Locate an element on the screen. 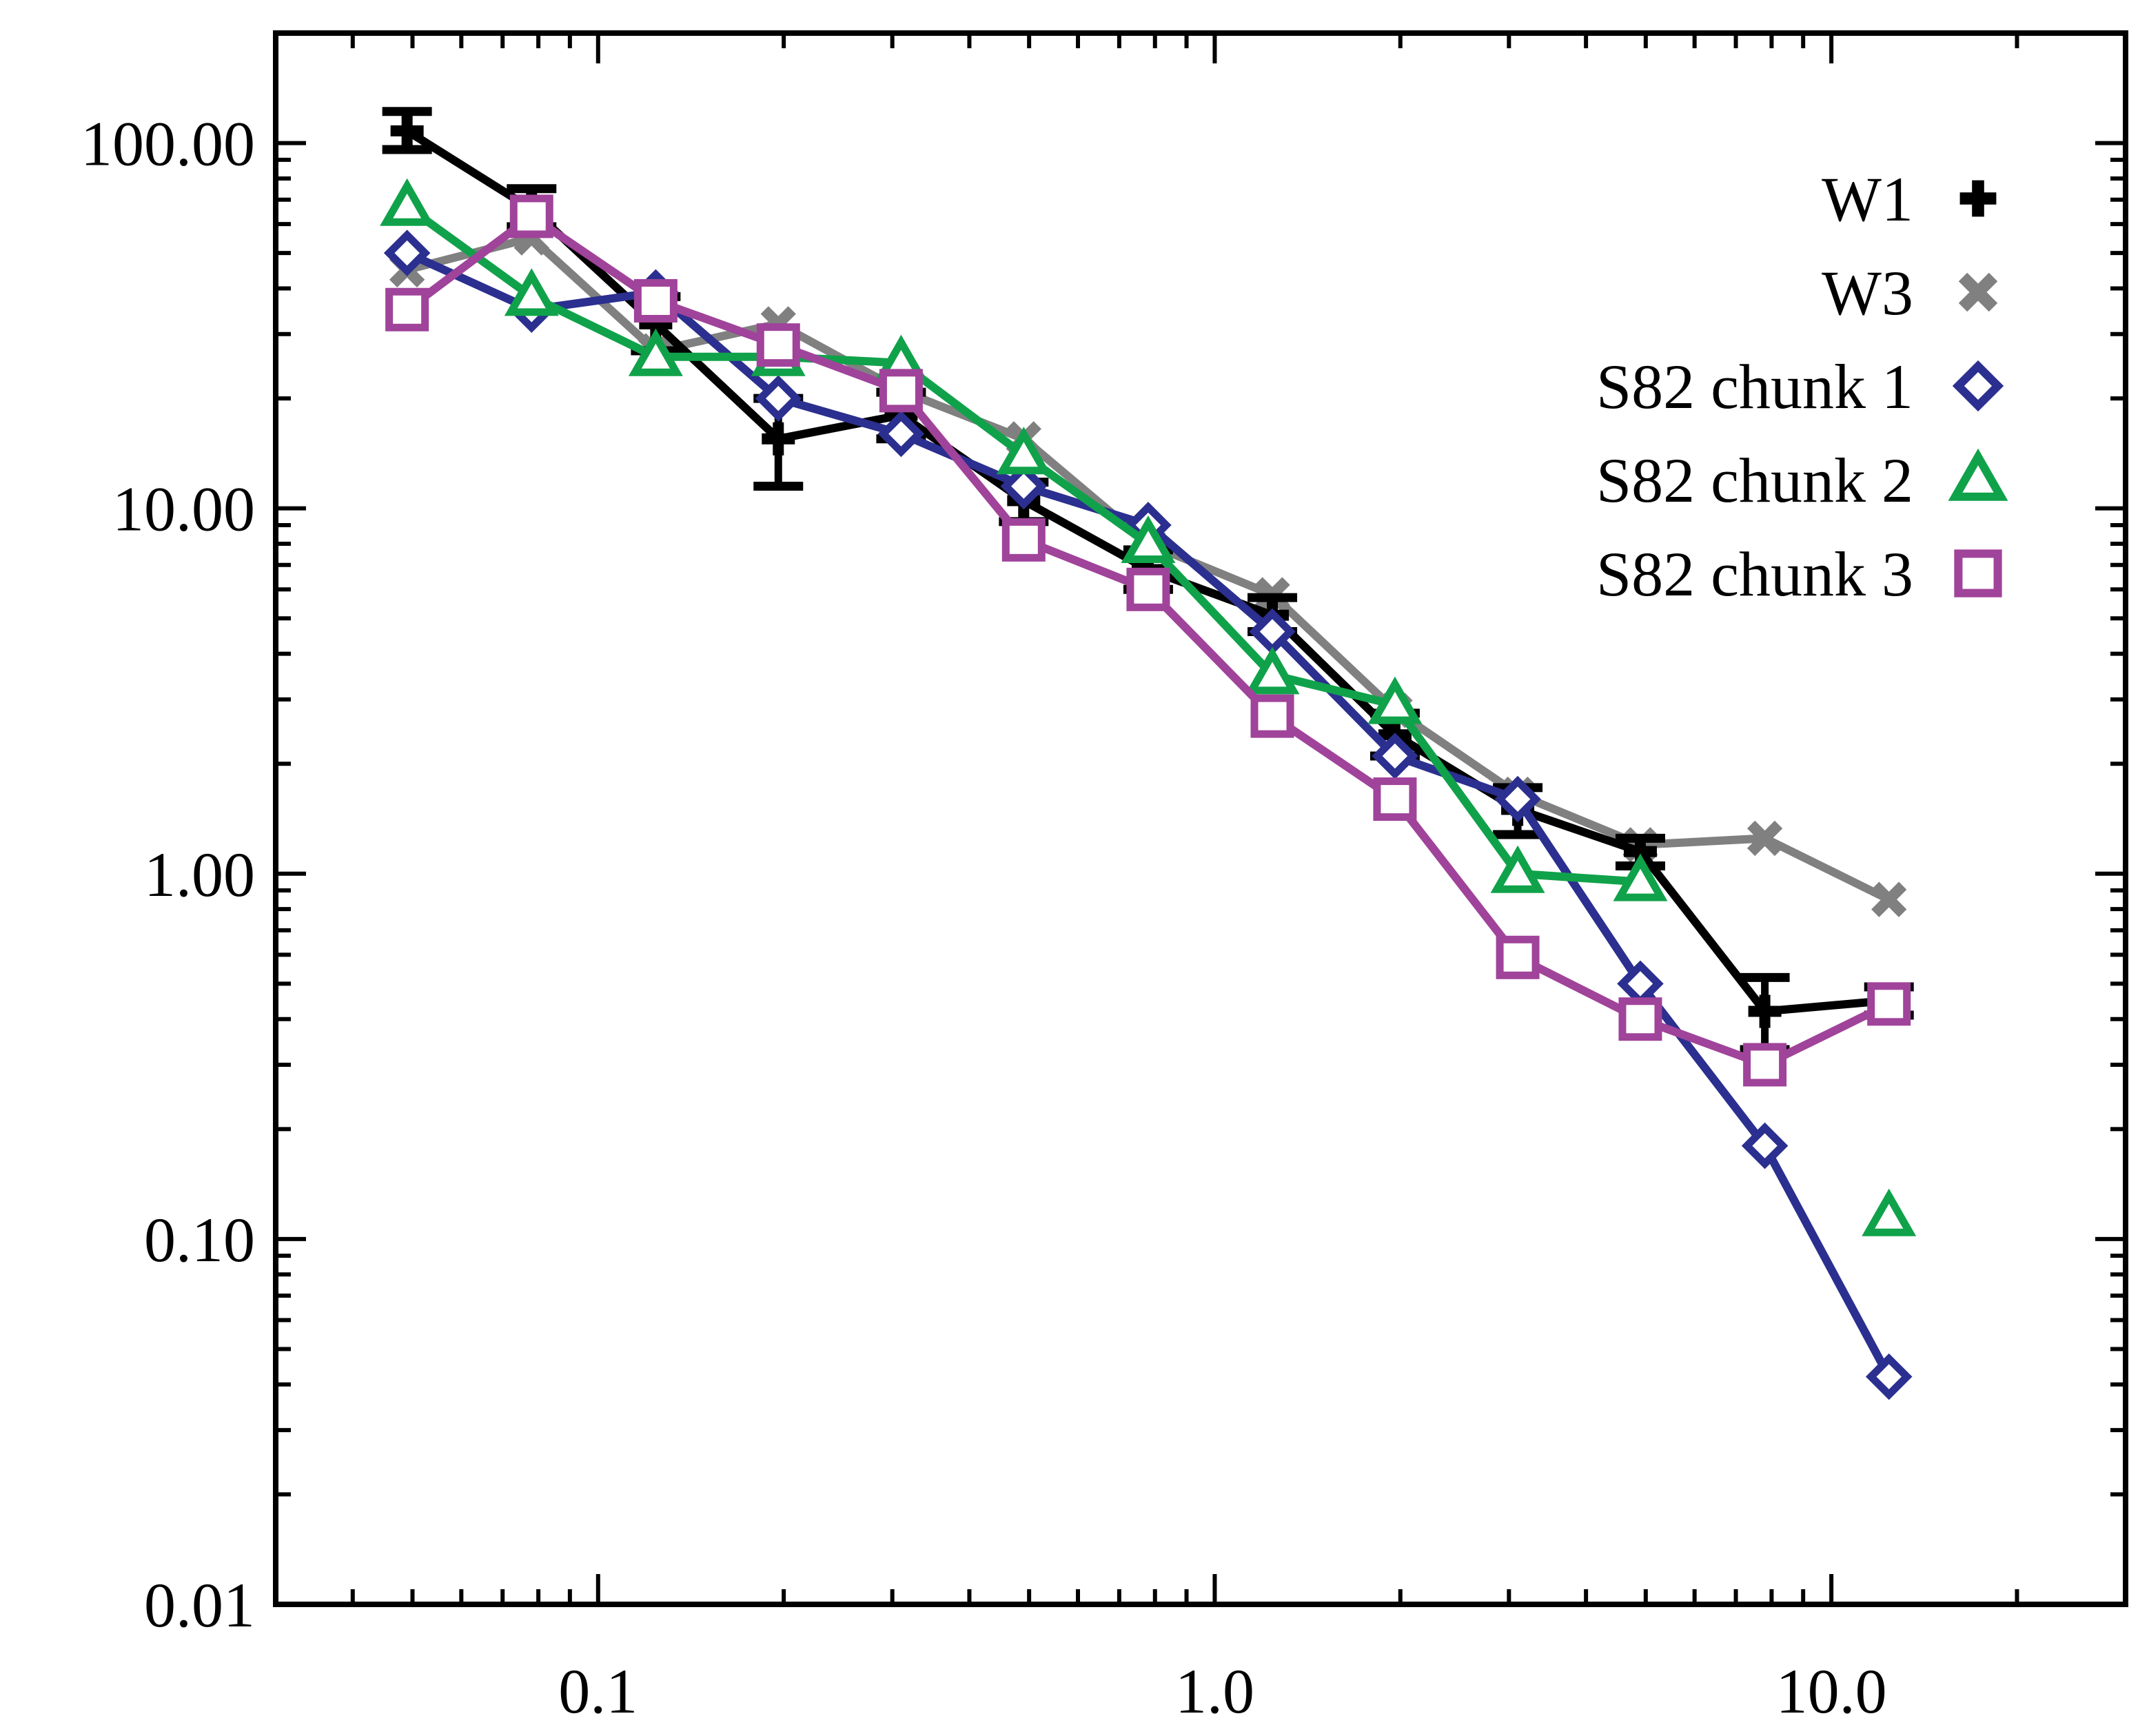  legend-label: S82 chunk 2 is located at coordinates (1754, 480).